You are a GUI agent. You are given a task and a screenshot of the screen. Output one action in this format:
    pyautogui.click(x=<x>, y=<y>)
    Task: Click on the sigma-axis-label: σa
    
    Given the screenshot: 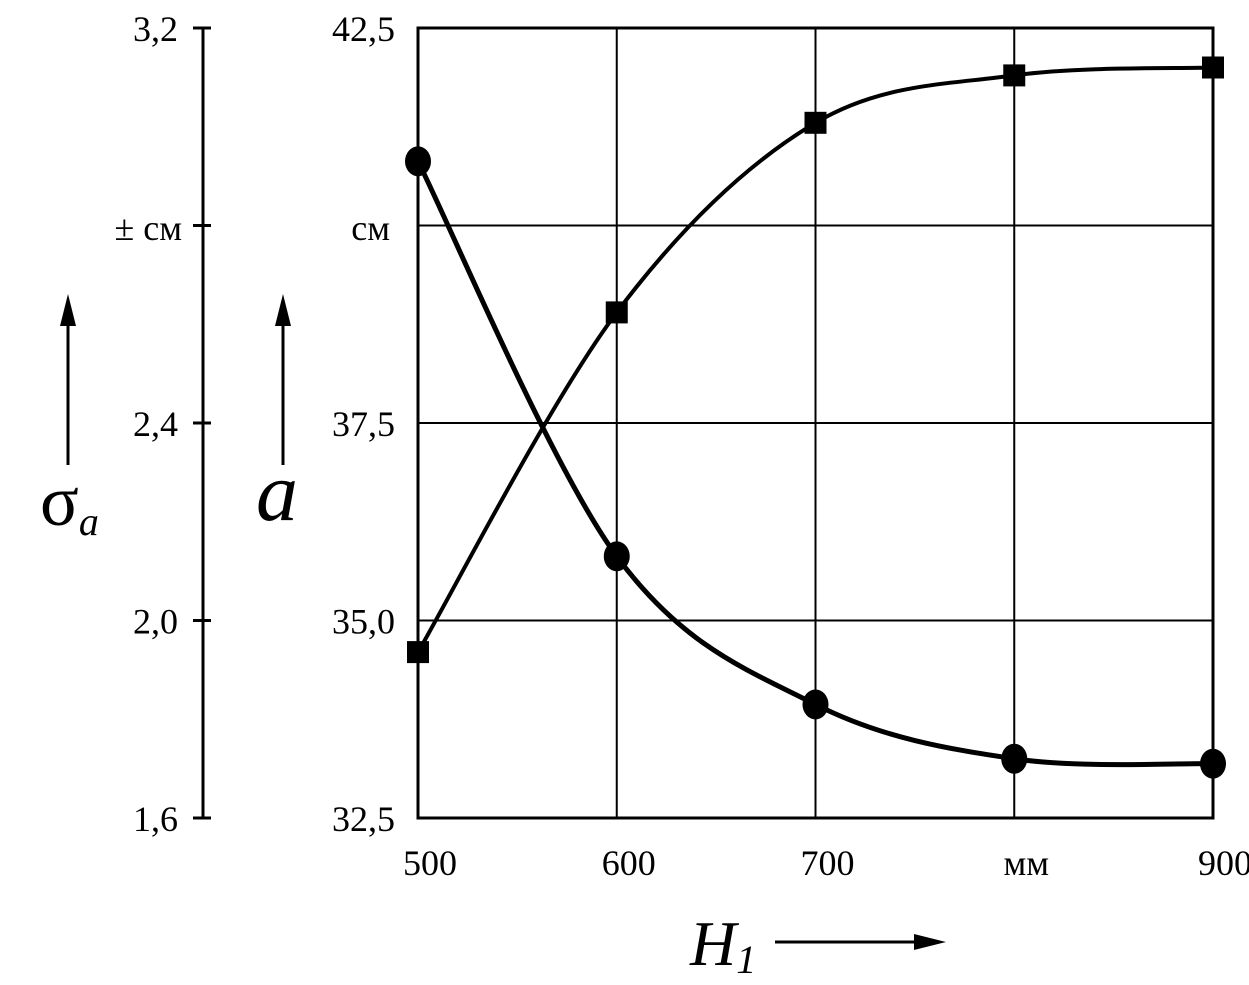 What is the action you would take?
    pyautogui.click(x=69, y=502)
    